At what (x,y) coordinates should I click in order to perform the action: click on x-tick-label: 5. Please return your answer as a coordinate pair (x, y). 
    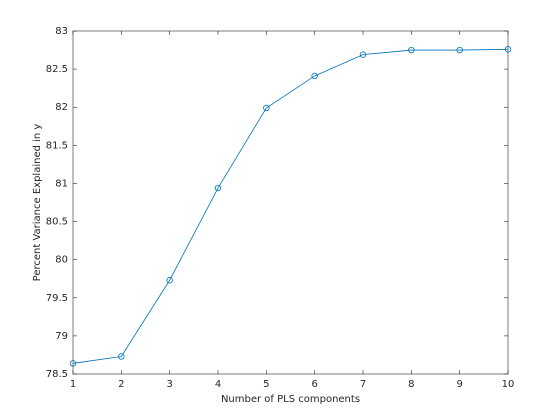
    Looking at the image, I should click on (266, 384).